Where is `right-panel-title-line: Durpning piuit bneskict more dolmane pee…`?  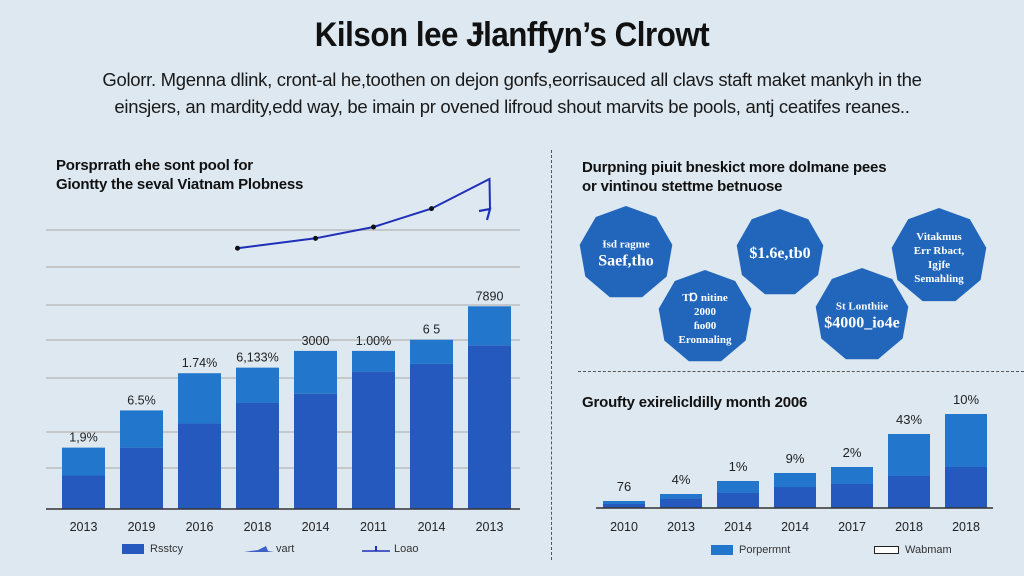 right-panel-title-line: Durpning piuit bneskict more dolmane pee… is located at coordinates (734, 167).